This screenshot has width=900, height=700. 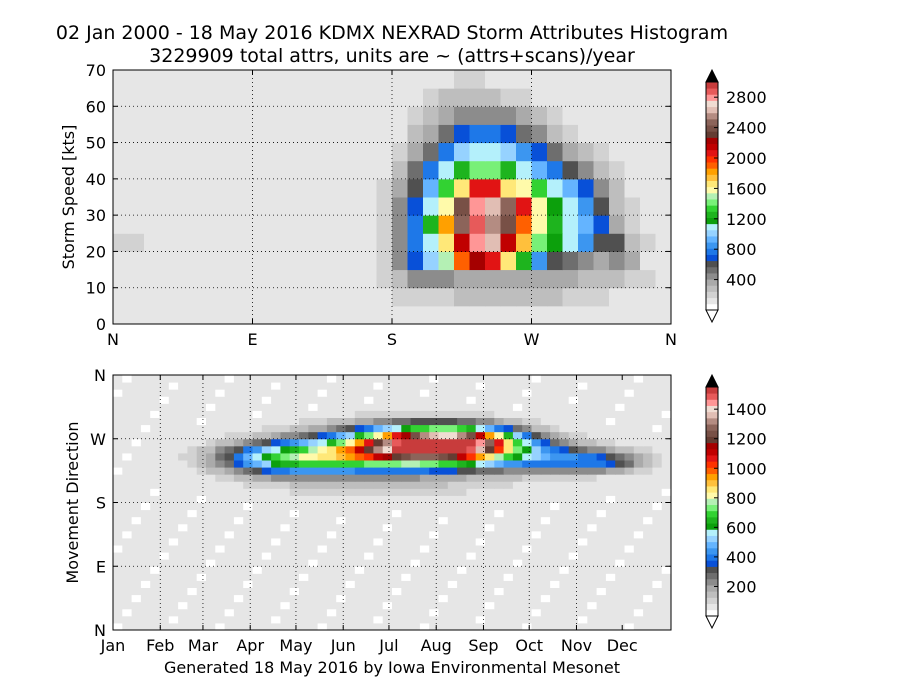 I want to click on x-tick-label: E, so click(x=252, y=339).